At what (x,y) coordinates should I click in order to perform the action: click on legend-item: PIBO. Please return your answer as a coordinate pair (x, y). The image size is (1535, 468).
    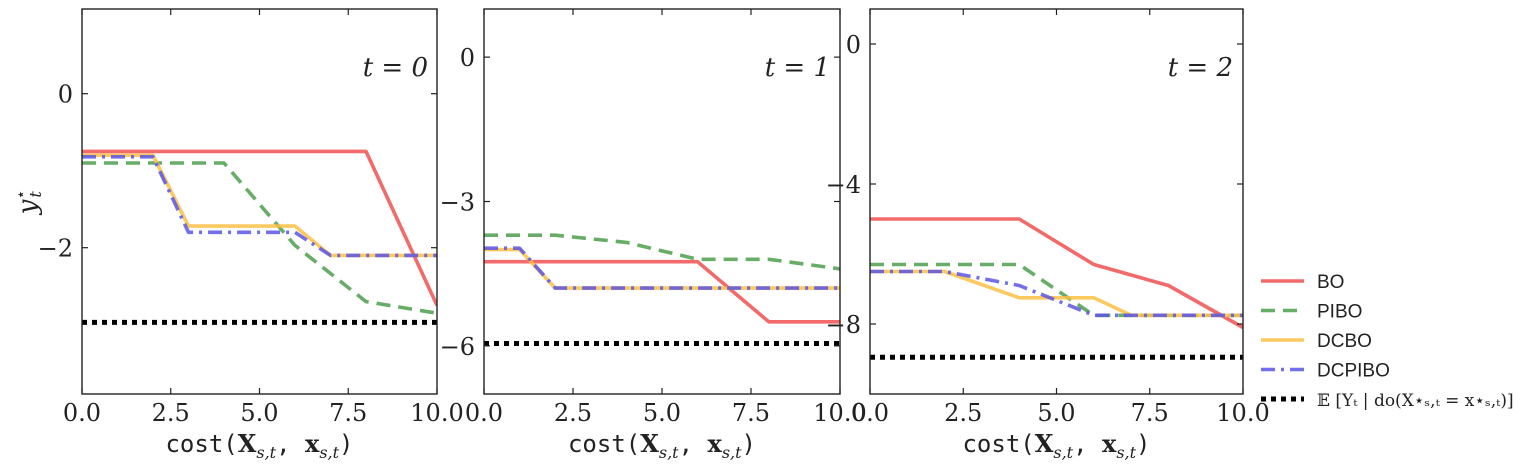
    Looking at the image, I should click on (1311, 312).